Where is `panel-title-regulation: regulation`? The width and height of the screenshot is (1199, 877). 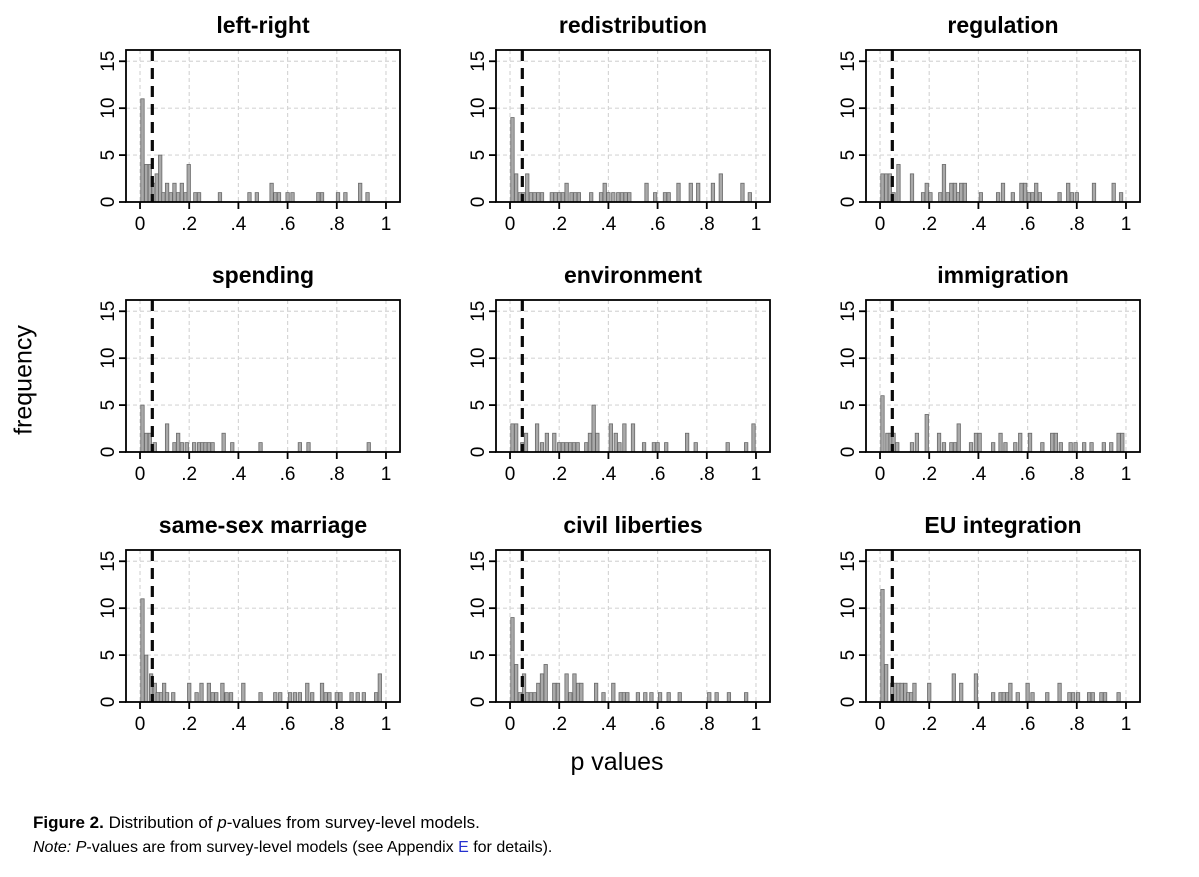 panel-title-regulation: regulation is located at coordinates (1003, 25).